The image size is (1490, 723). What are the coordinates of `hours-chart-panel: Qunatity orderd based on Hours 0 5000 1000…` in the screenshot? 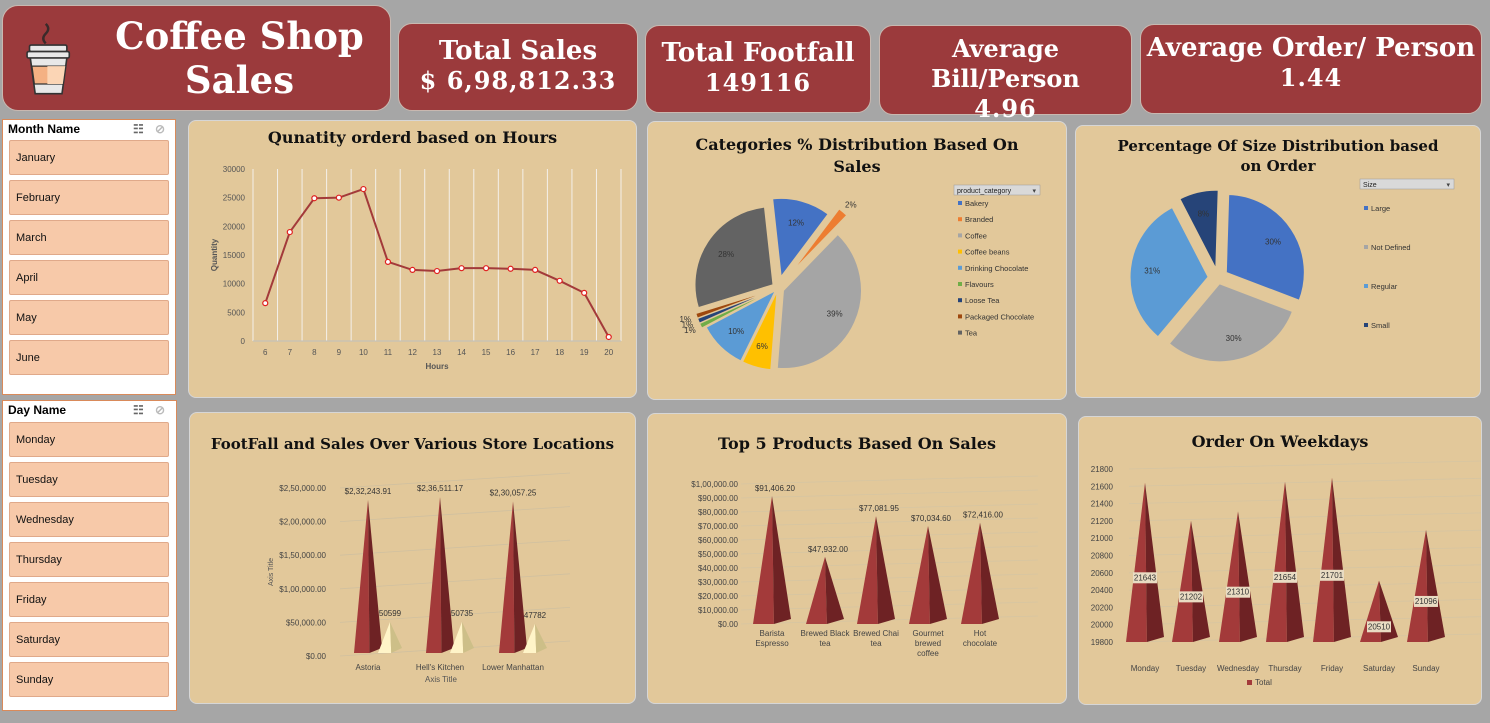 It's located at (412, 259).